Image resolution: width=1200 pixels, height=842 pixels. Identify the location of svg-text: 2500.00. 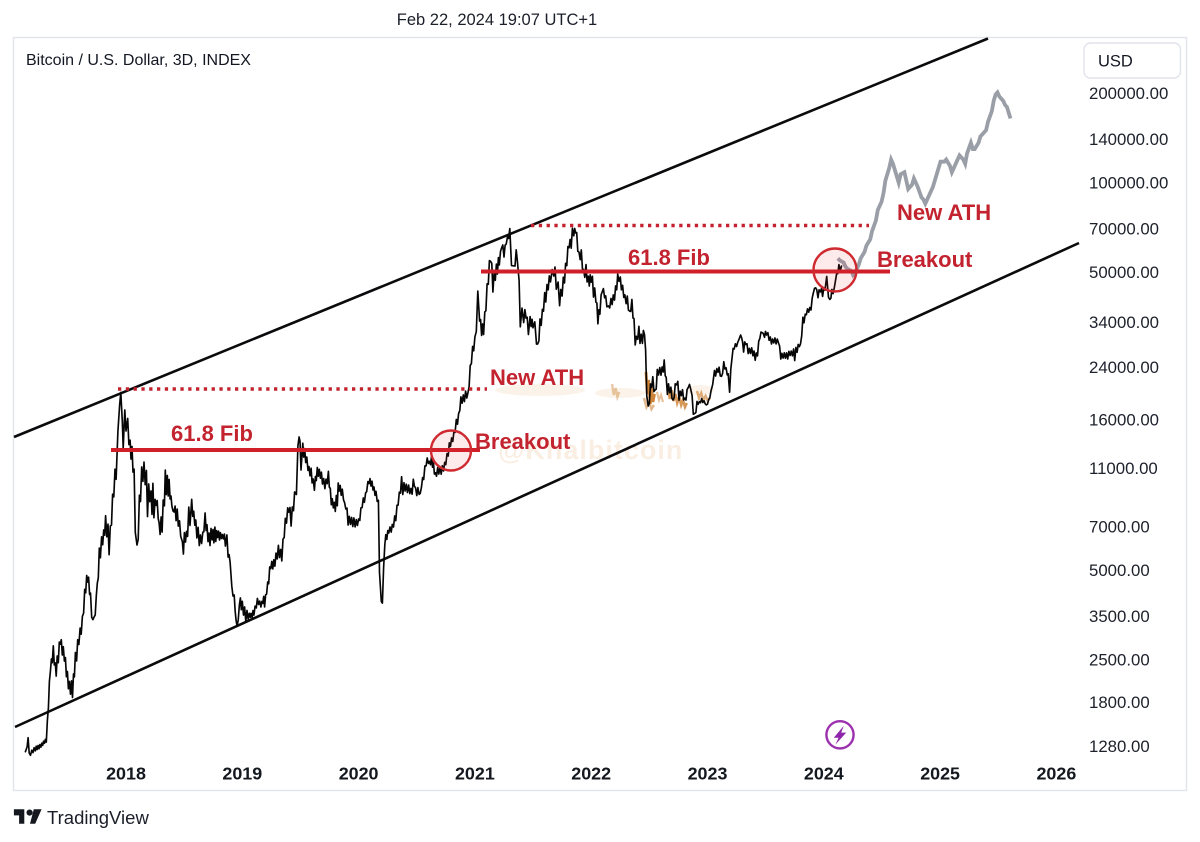
(1119, 659).